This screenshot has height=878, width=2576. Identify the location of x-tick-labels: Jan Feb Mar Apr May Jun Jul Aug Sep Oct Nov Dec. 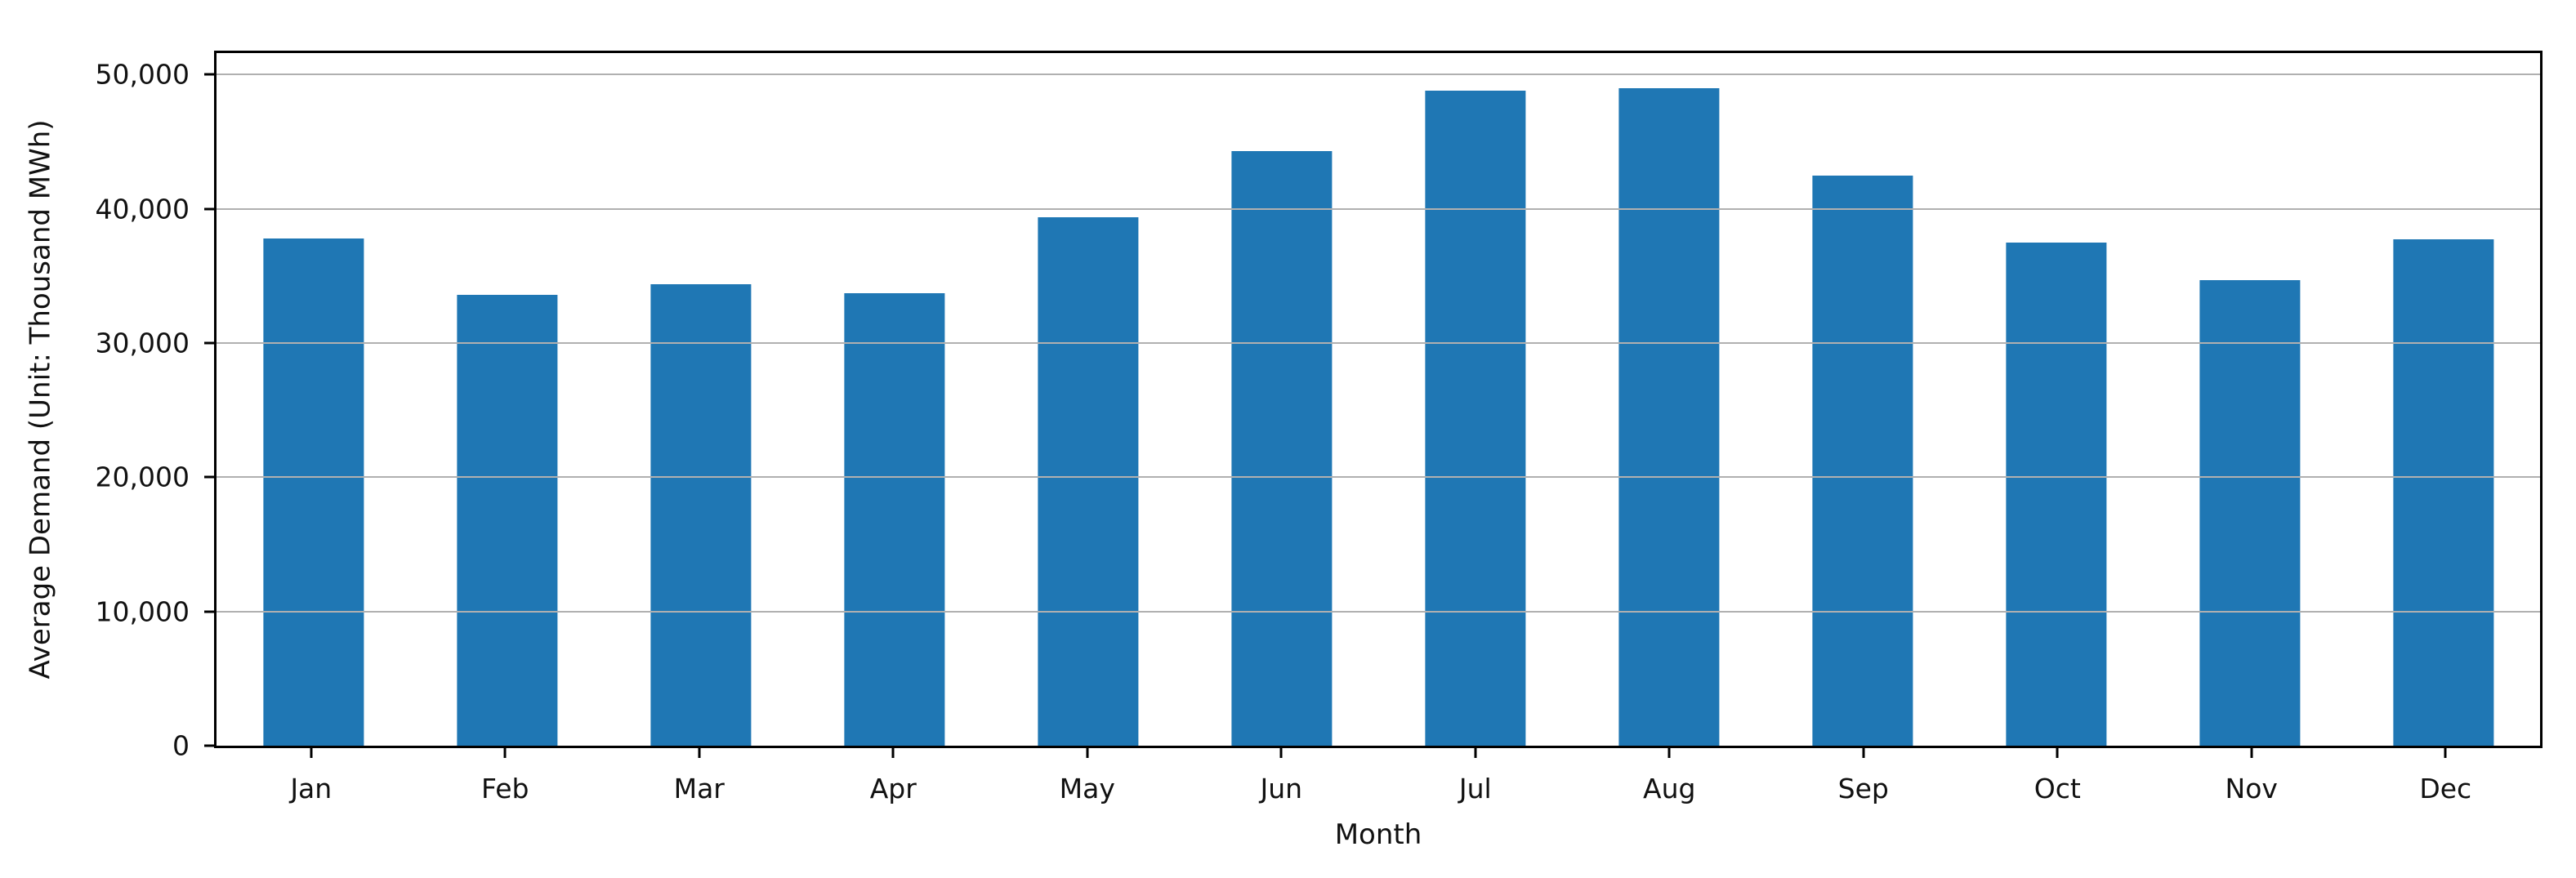
(1378, 791).